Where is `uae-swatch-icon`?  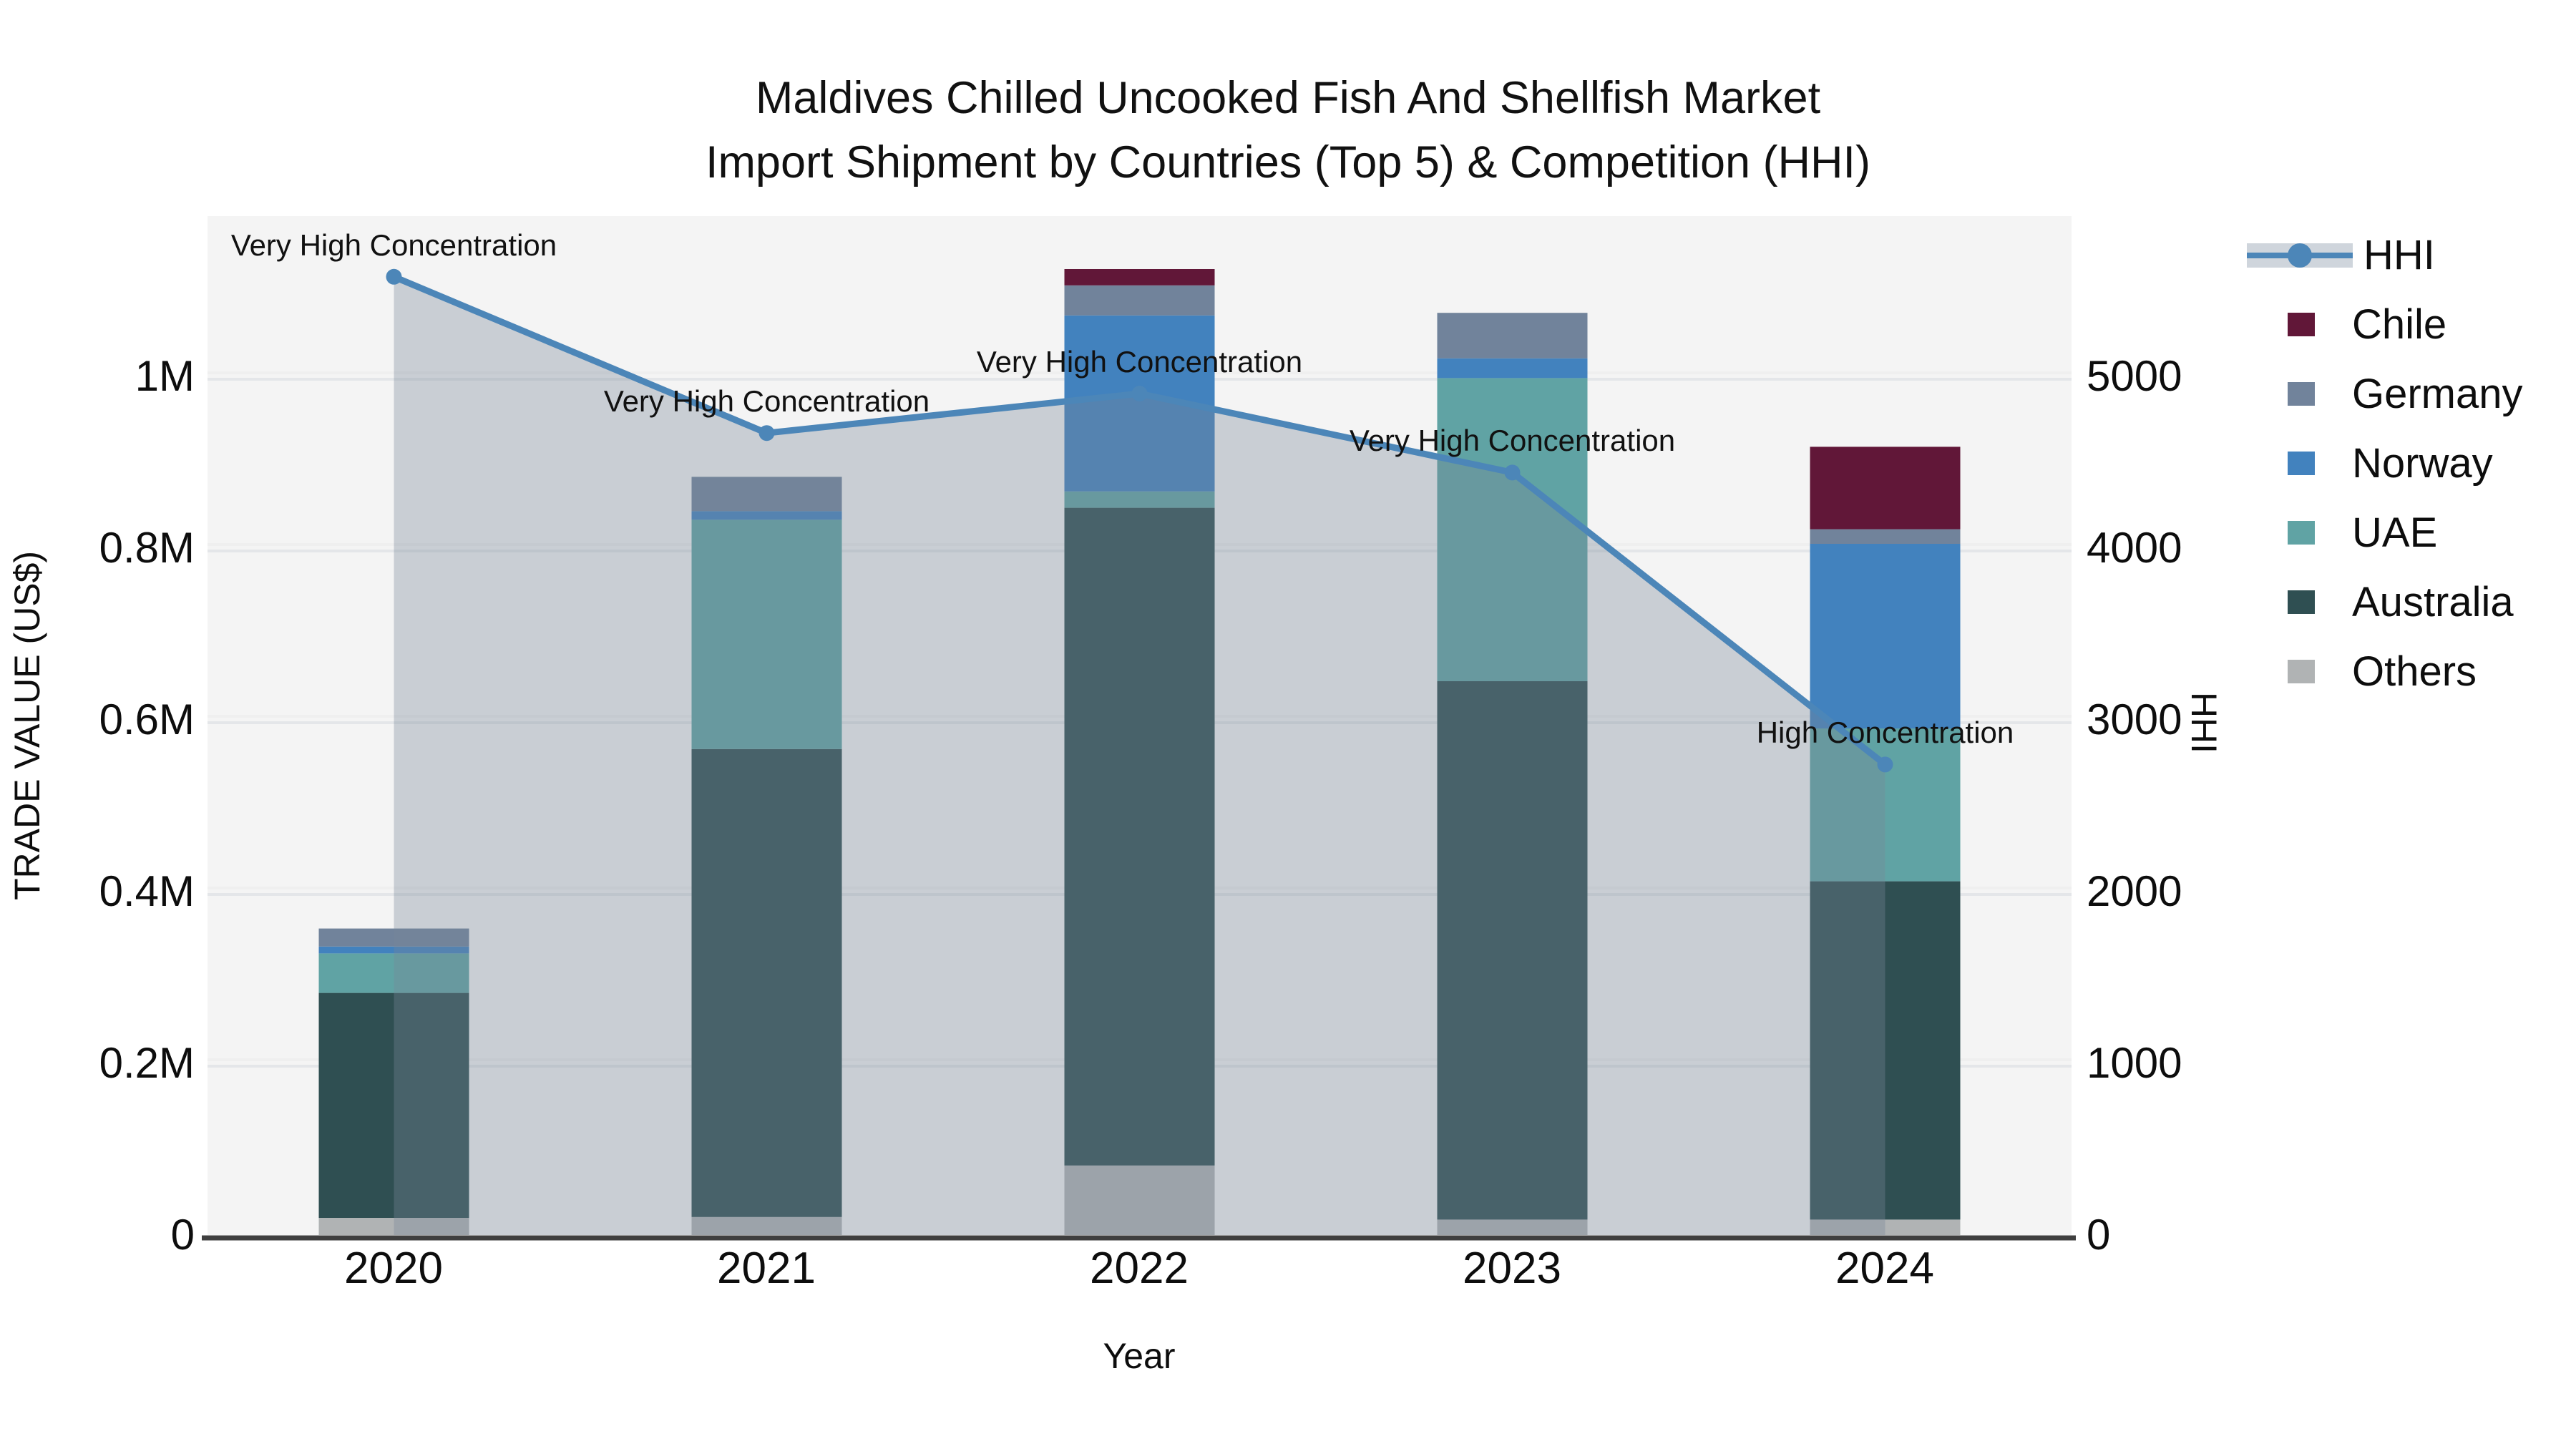
uae-swatch-icon is located at coordinates (2301, 533).